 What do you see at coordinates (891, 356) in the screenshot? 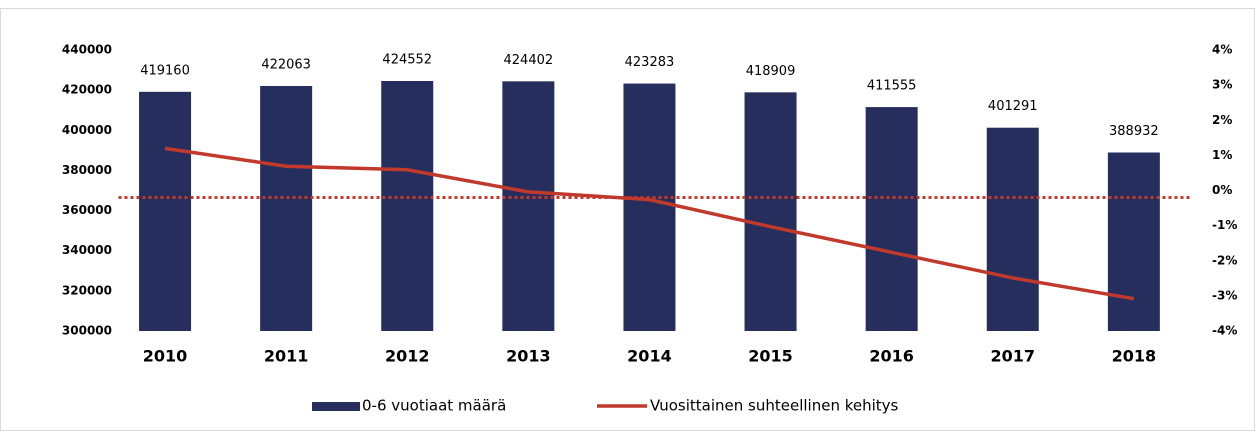
I see `x-tick-label: 2016` at bounding box center [891, 356].